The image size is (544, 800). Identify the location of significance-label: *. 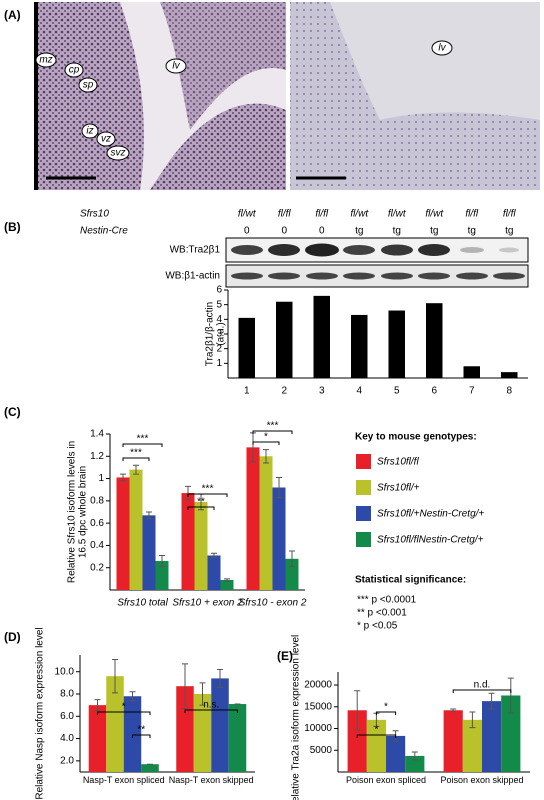
(266, 437).